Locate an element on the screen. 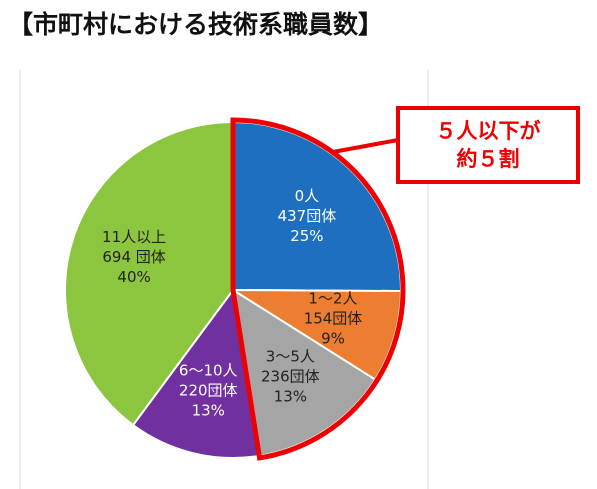 This screenshot has width=597, height=489. pie-slice is located at coordinates (196, 373).